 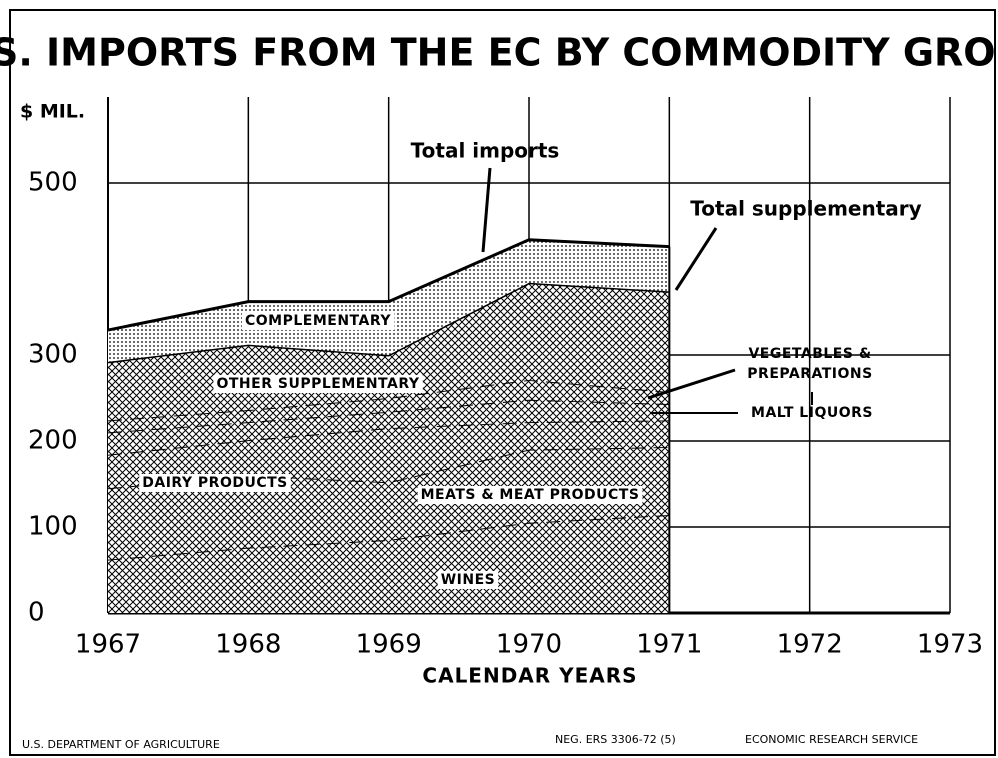 What do you see at coordinates (52, 112) in the screenshot?
I see `y-axis-label: $ MIL.` at bounding box center [52, 112].